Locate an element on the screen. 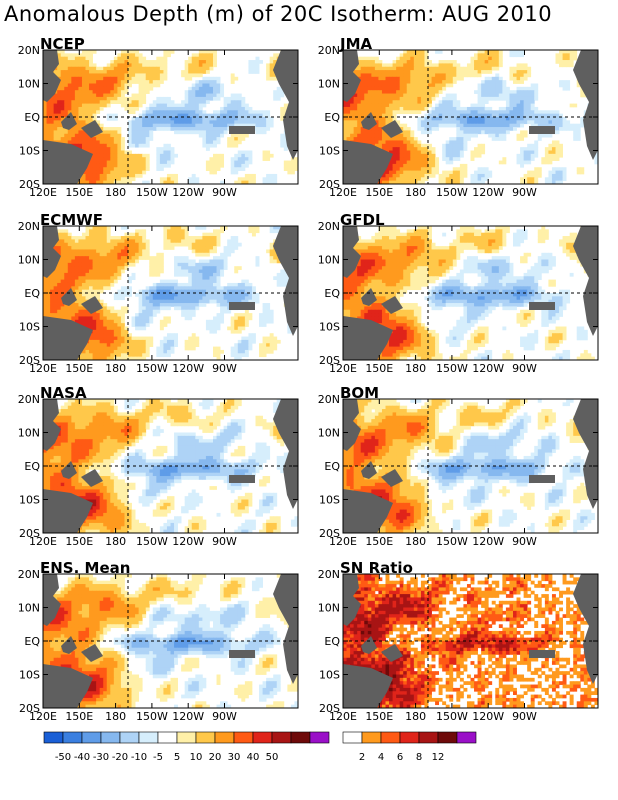 This screenshot has height=800, width=618. colorbar-label: 12 is located at coordinates (438, 757).